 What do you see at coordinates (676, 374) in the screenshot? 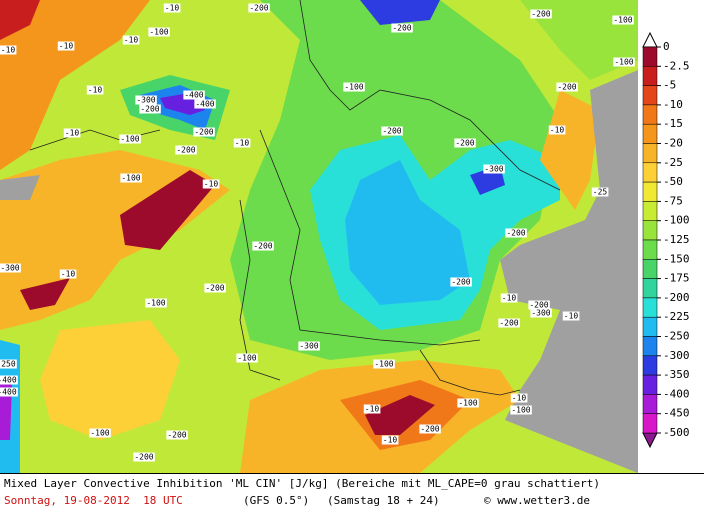
I see `colorbar-label: -350` at bounding box center [676, 374].